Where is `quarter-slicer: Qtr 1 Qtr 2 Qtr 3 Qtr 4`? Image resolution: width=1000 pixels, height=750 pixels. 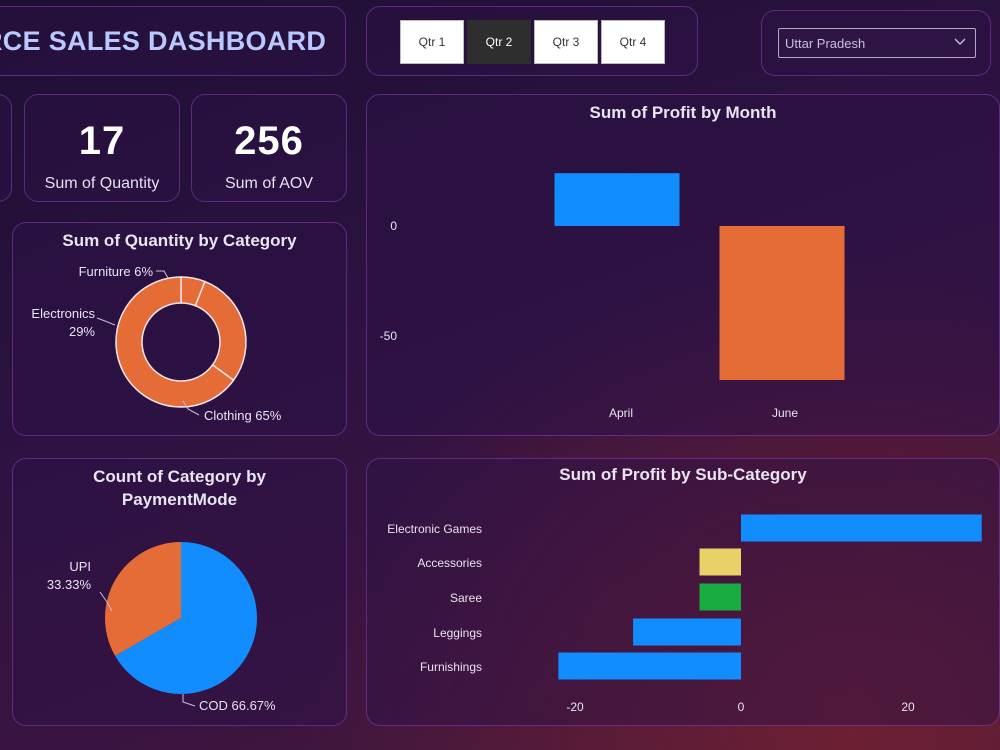
quarter-slicer: Qtr 1 Qtr 2 Qtr 3 Qtr 4 is located at coordinates (532, 41).